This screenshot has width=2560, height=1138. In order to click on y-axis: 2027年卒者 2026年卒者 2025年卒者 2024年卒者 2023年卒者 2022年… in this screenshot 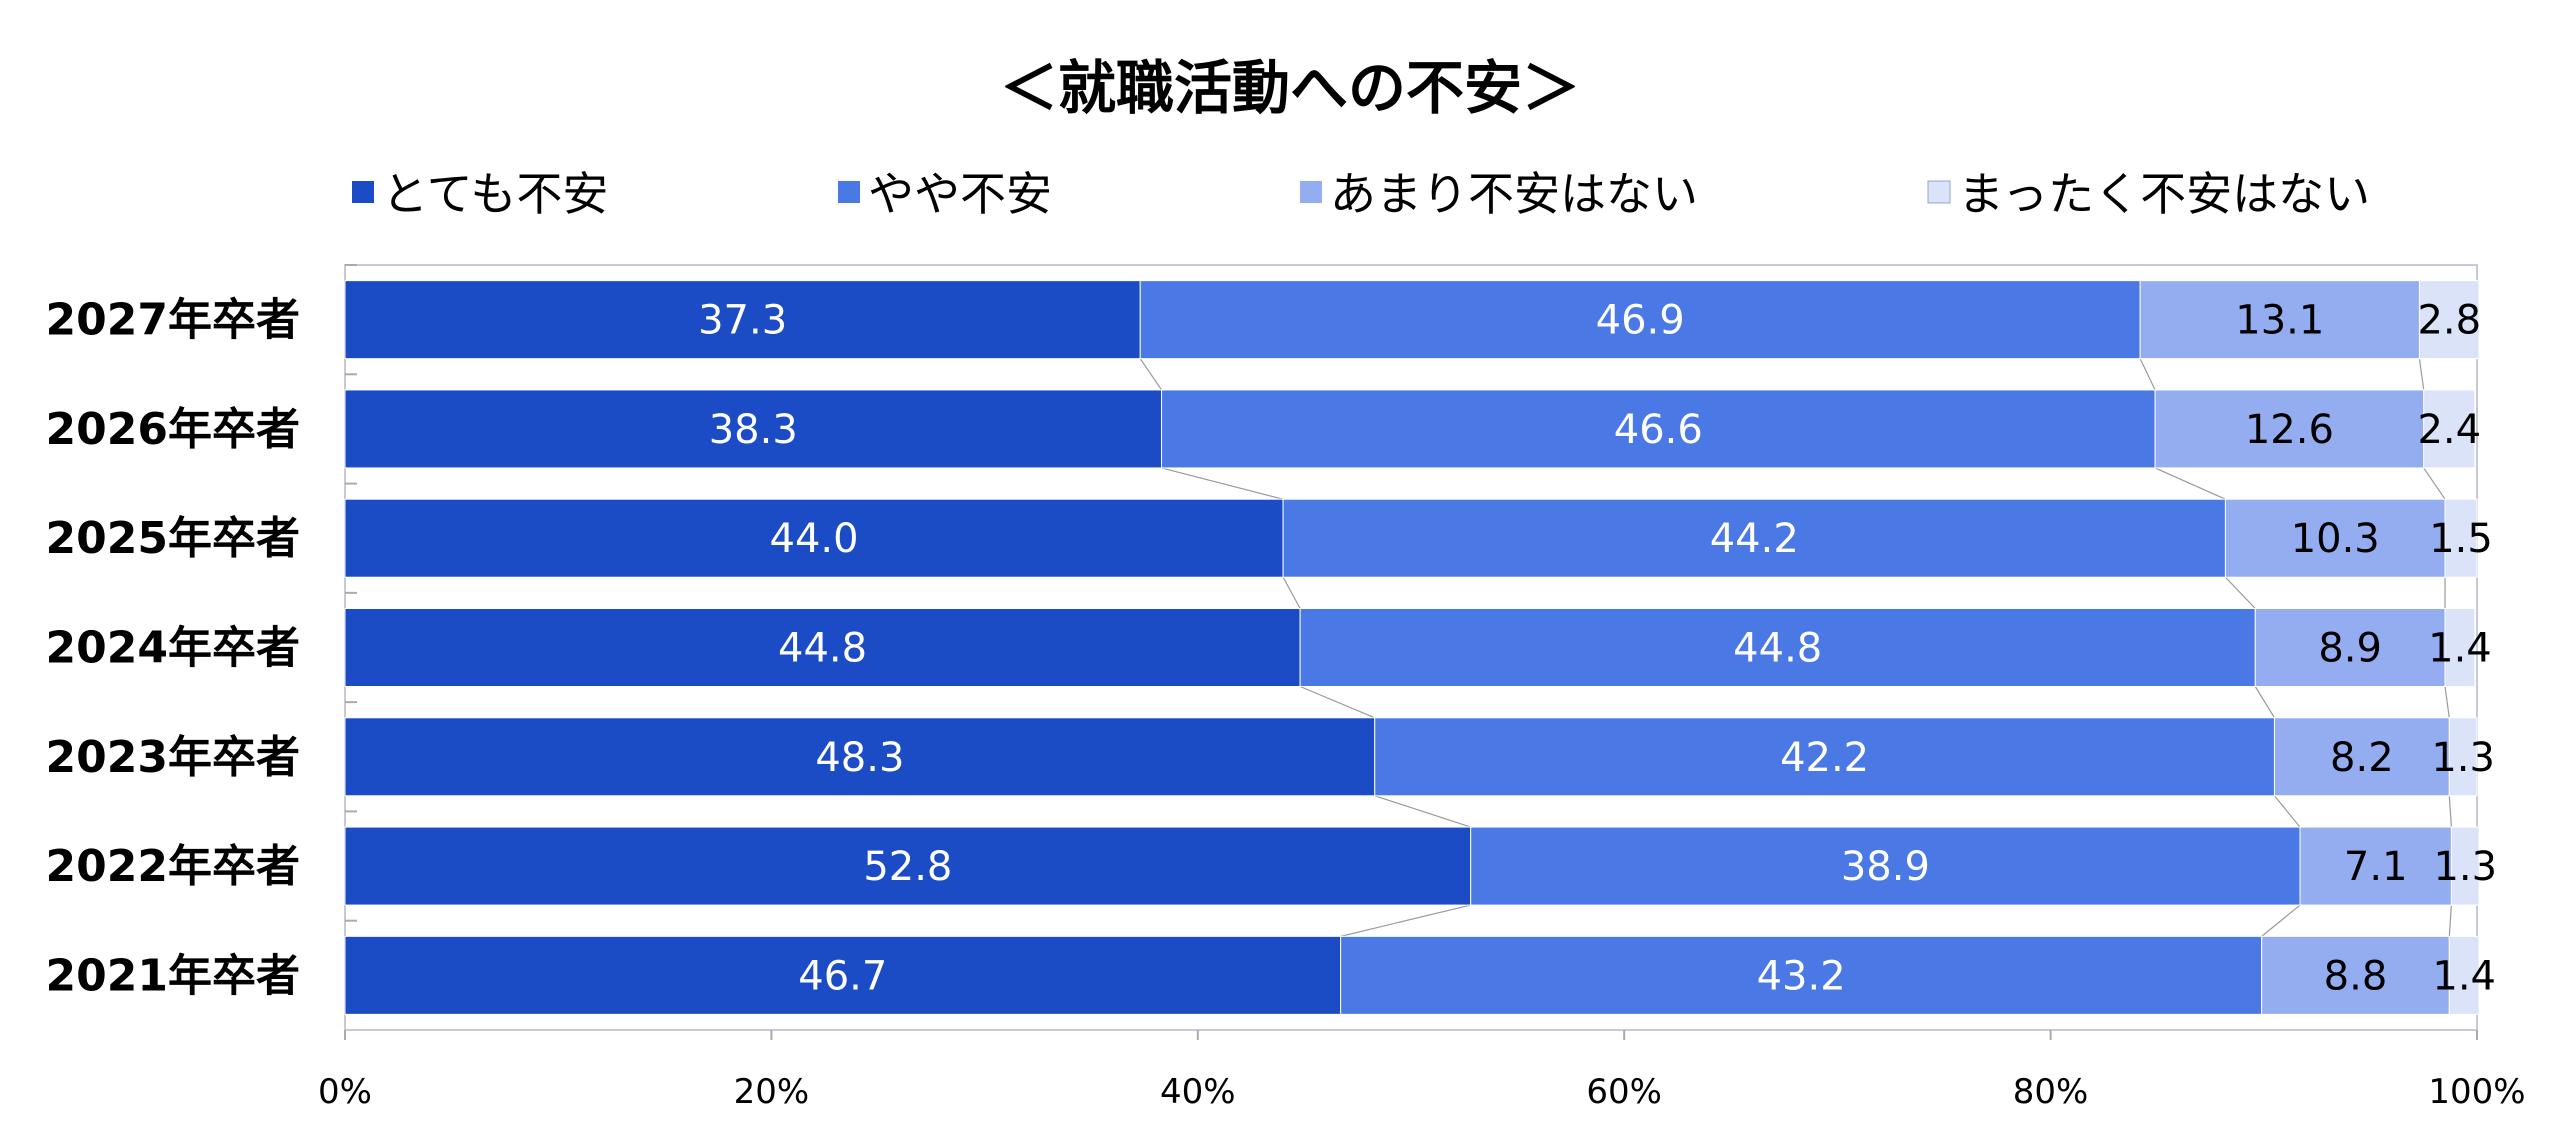, I will do `click(201, 632)`.